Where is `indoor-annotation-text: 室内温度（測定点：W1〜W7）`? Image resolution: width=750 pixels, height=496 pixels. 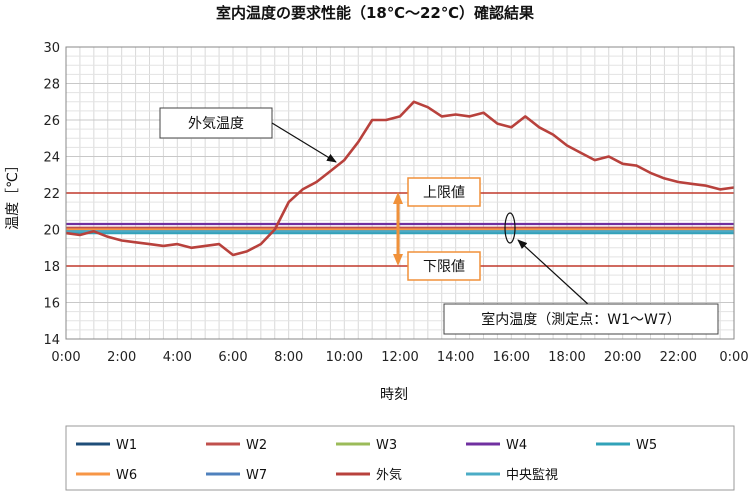
indoor-annotation-text: 室内温度（測定点：W1〜W7） is located at coordinates (581, 319).